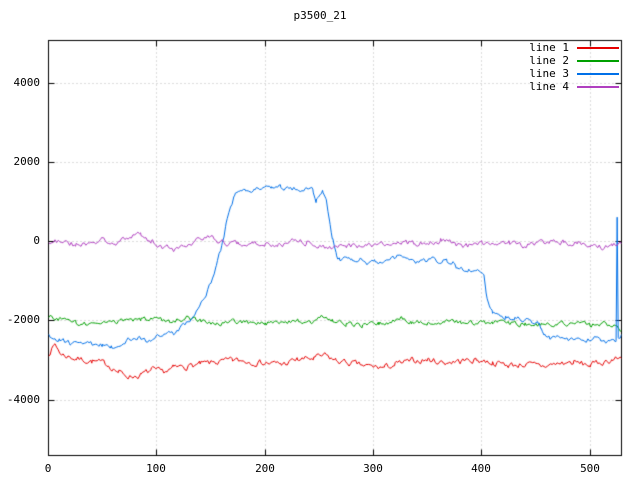 The image size is (640, 480). I want to click on legend: line 1 line 2 line 3 line 4, so click(574, 67).